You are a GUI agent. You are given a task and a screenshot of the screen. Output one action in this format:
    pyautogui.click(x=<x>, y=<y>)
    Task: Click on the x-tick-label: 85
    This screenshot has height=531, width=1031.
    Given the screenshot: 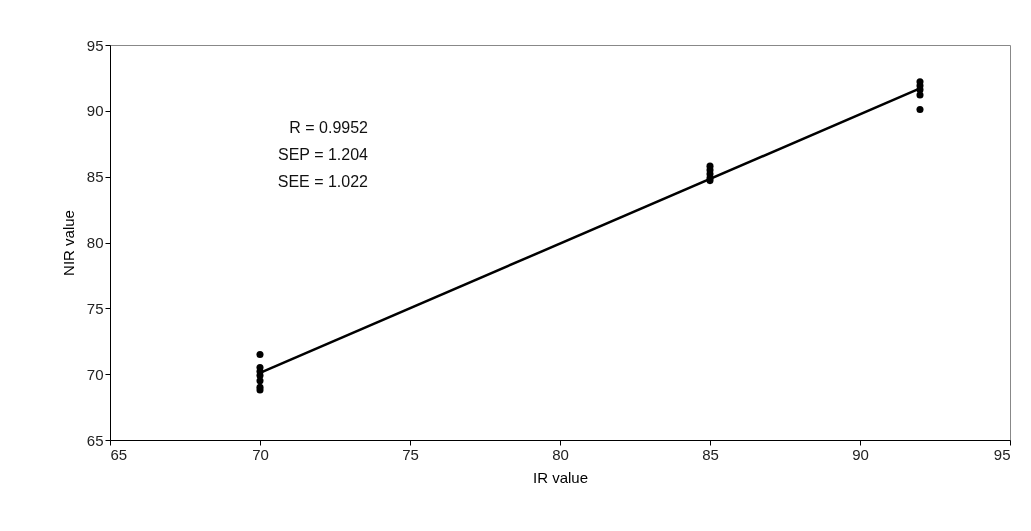 What is the action you would take?
    pyautogui.click(x=710, y=454)
    